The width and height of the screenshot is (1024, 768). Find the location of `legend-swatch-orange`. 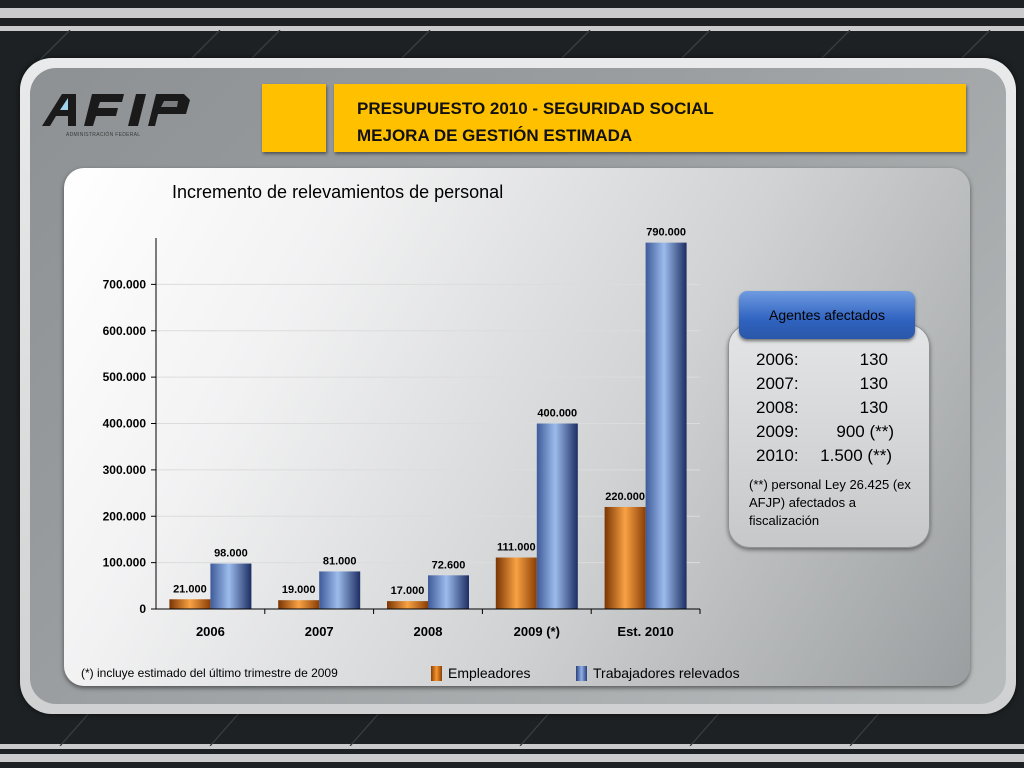

legend-swatch-orange is located at coordinates (436, 673).